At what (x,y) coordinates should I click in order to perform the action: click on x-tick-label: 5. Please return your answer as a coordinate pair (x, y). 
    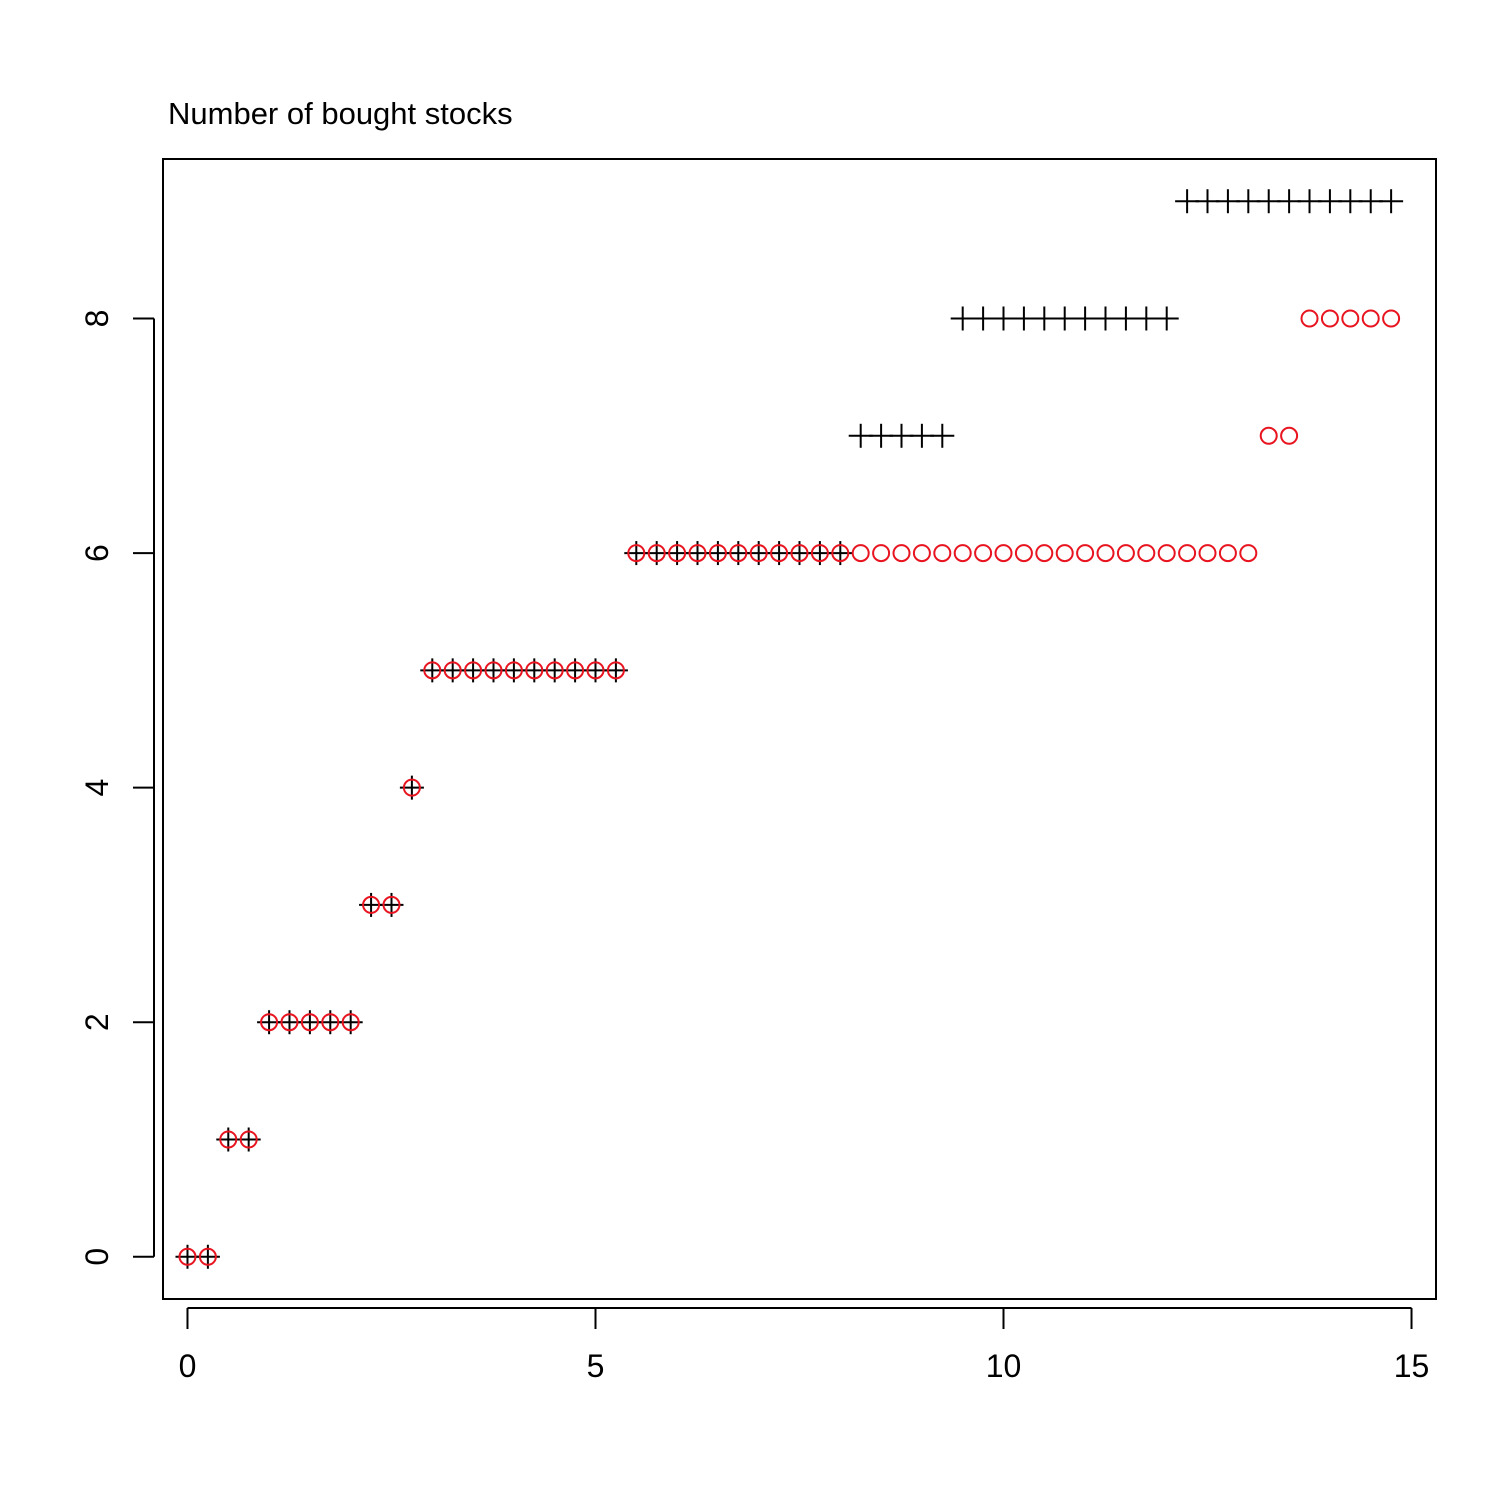
    Looking at the image, I should click on (596, 1366).